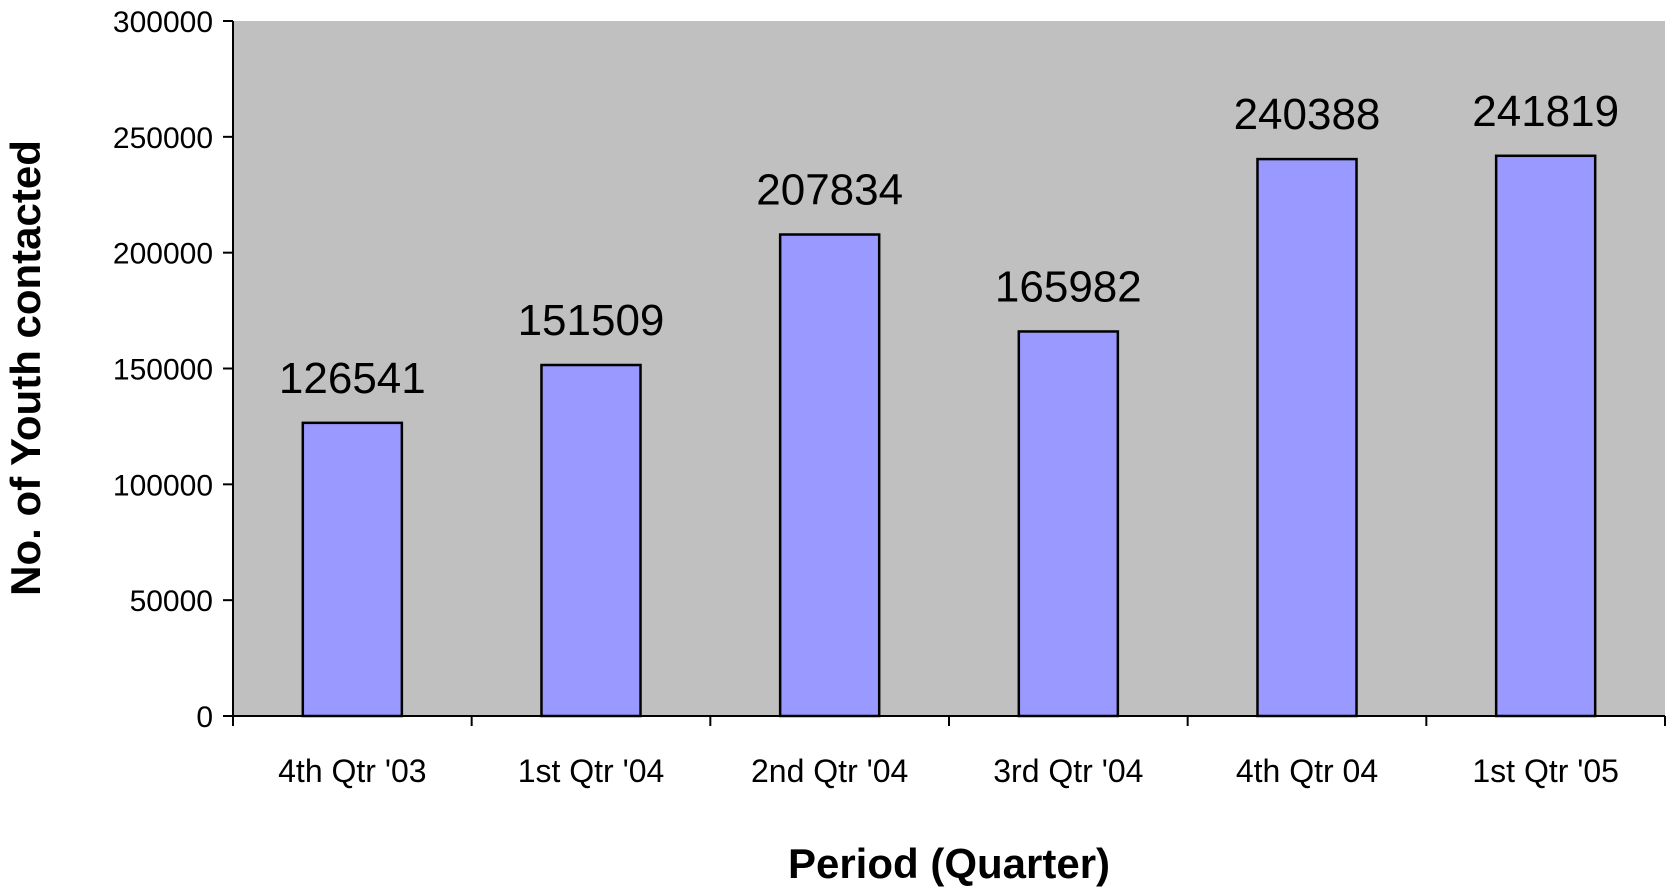  What do you see at coordinates (1068, 771) in the screenshot?
I see `x-tick-label: 3rd Qtr '04` at bounding box center [1068, 771].